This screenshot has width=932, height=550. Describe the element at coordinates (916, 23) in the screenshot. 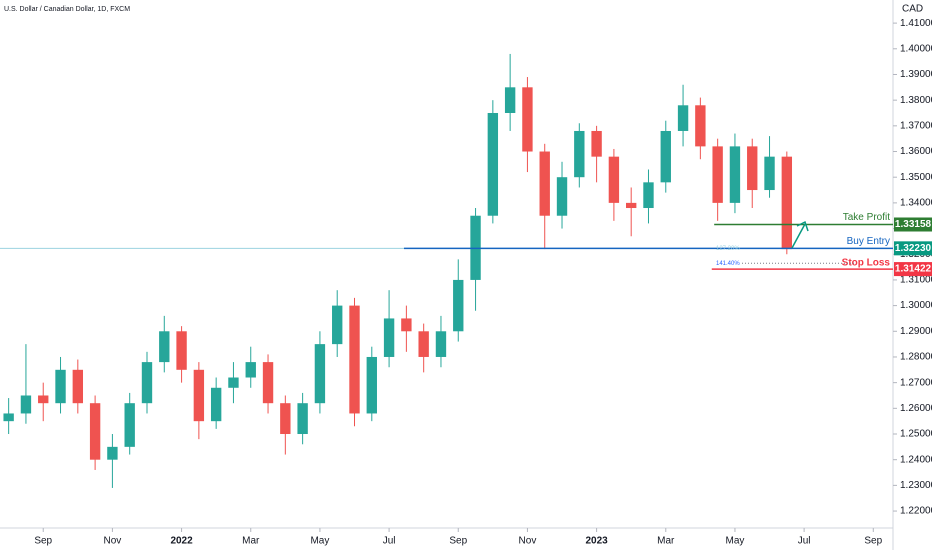

I see `y-tick-label: 1.41000` at that location.